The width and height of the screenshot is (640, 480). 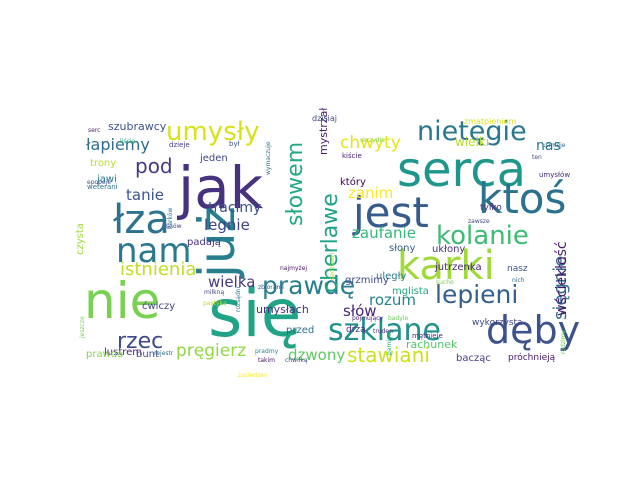 I want to click on cloud-word: trony, so click(x=103, y=163).